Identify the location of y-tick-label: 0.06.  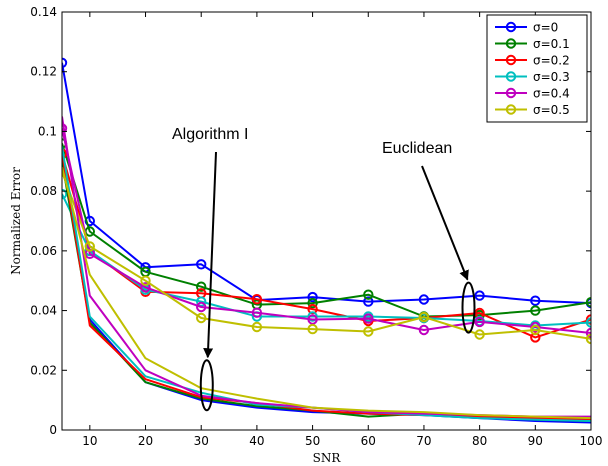
(43, 251).